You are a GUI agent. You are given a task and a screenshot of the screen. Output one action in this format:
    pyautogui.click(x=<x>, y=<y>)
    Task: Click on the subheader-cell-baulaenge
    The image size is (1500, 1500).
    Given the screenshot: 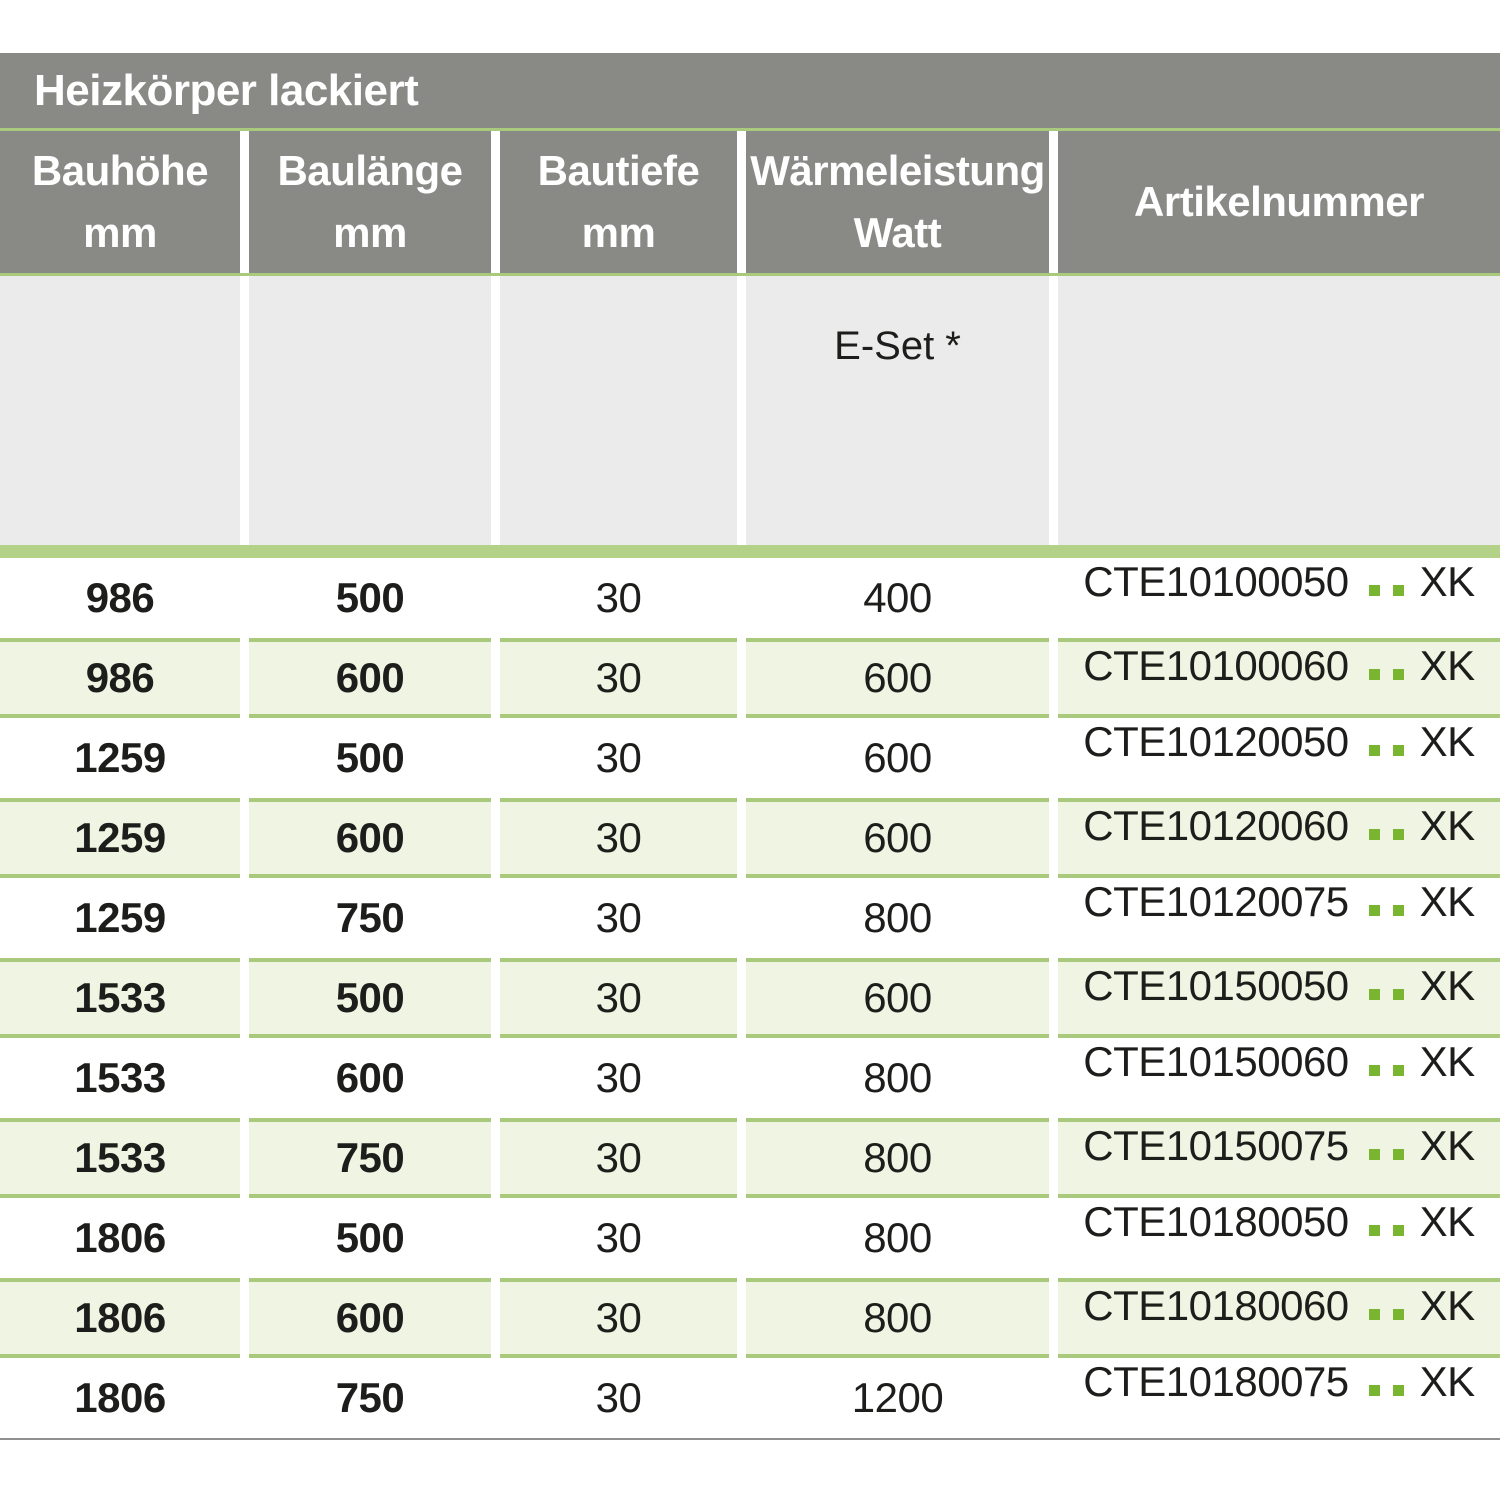 What is the action you would take?
    pyautogui.click(x=370, y=410)
    